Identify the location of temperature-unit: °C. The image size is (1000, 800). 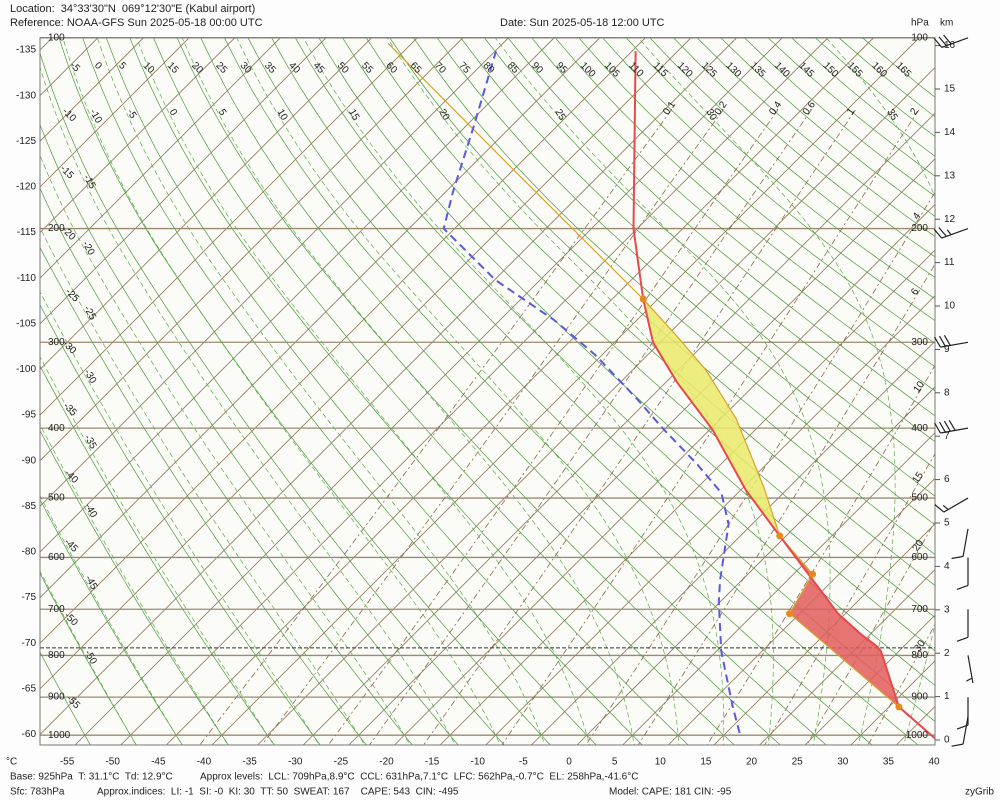
(11, 762).